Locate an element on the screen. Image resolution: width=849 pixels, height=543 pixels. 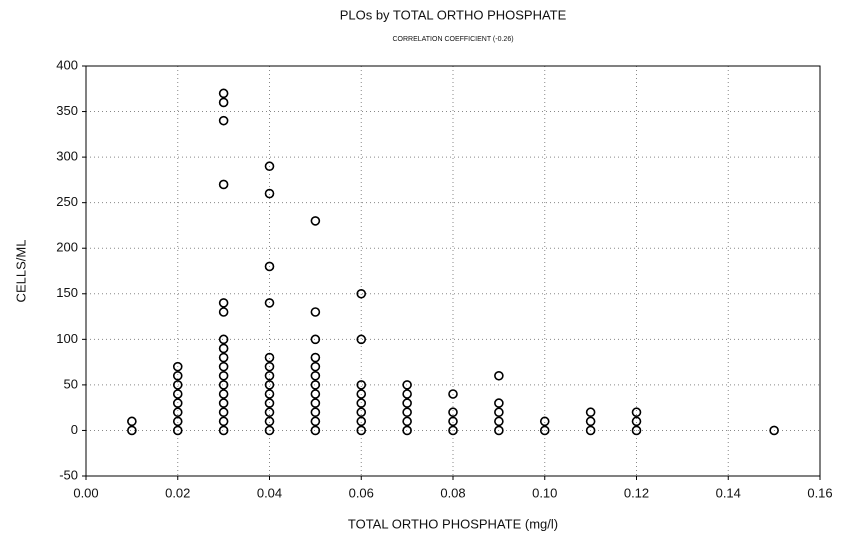
chart-title: PLOs by TOTAL ORTHO PHOSPHATE is located at coordinates (453, 14).